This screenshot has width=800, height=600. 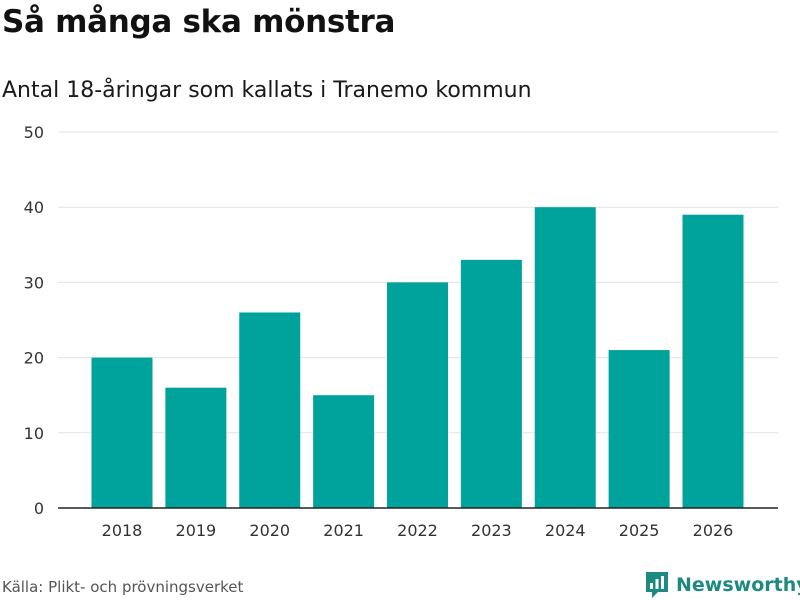 What do you see at coordinates (343, 530) in the screenshot?
I see `x-tick-label: 2021` at bounding box center [343, 530].